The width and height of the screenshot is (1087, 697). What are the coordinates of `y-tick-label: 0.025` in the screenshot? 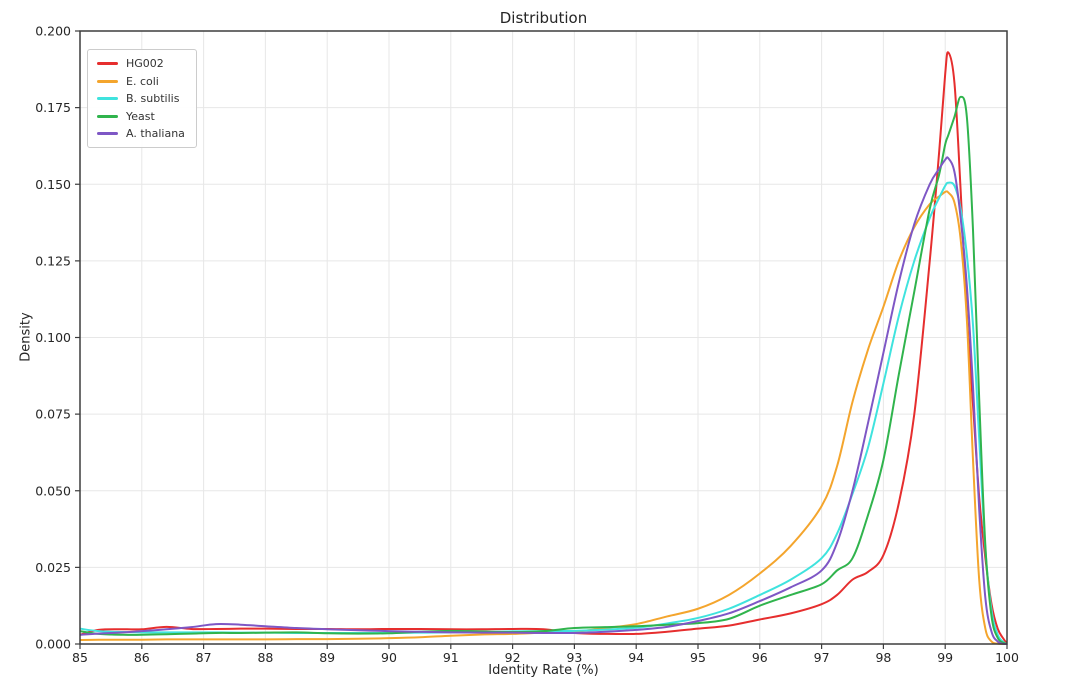 It's located at (53, 567).